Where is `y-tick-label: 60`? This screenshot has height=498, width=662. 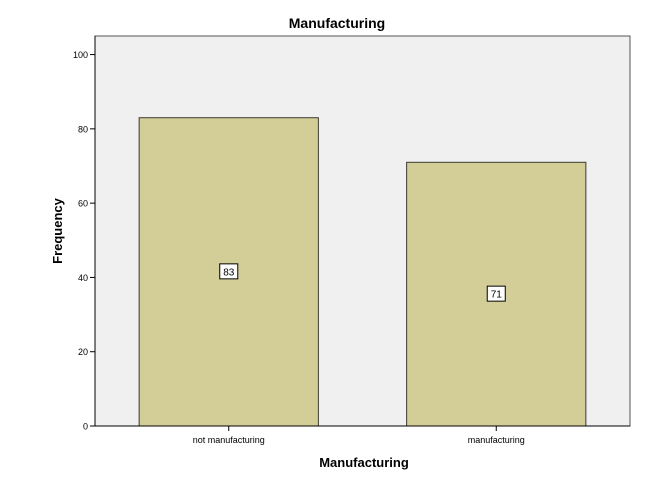
y-tick-label: 60 is located at coordinates (83, 204).